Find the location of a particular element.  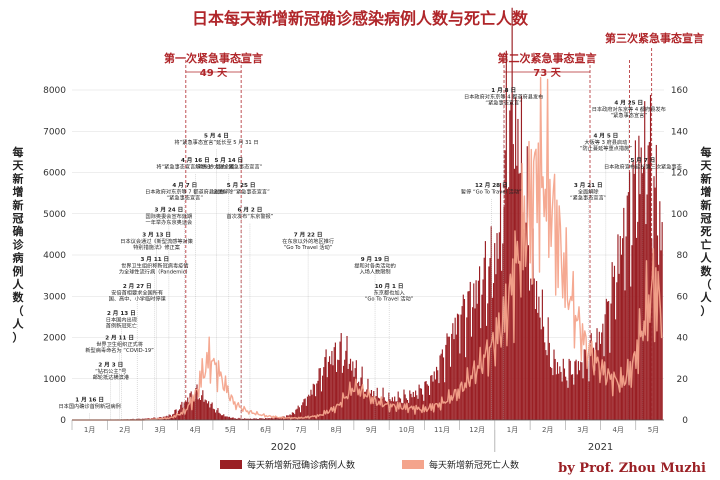

annotation-text: 安倍首相要求全国所有 is located at coordinates (137, 293).